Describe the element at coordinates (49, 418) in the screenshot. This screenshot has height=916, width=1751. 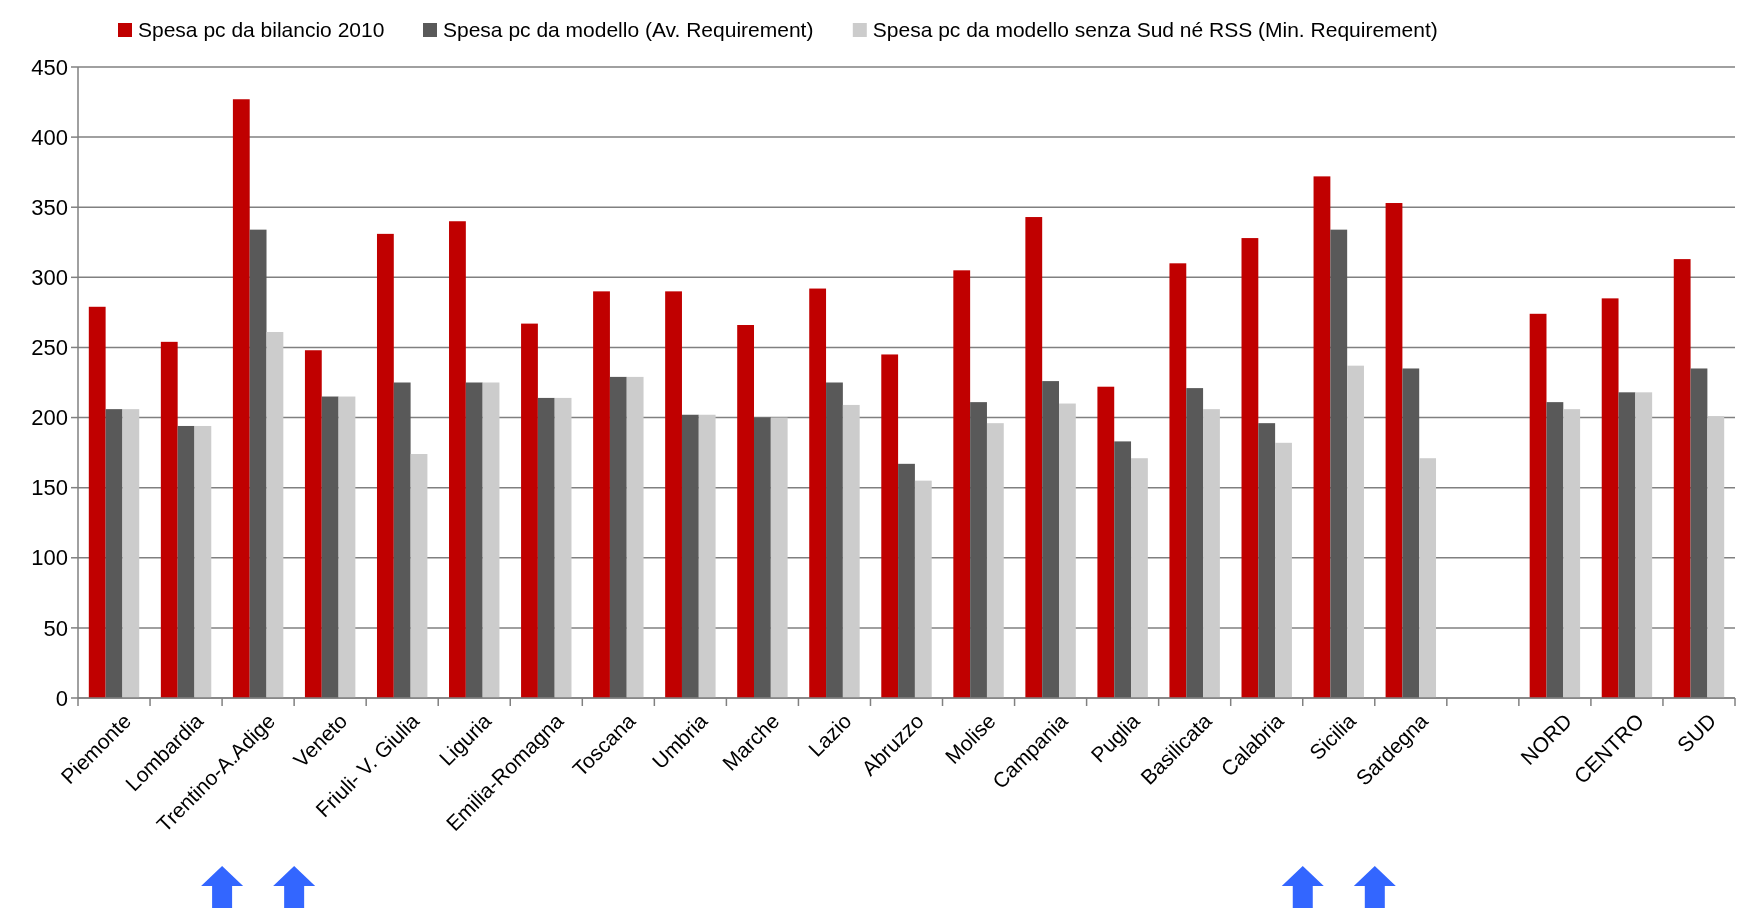
I see `y-tick-label: 200` at that location.